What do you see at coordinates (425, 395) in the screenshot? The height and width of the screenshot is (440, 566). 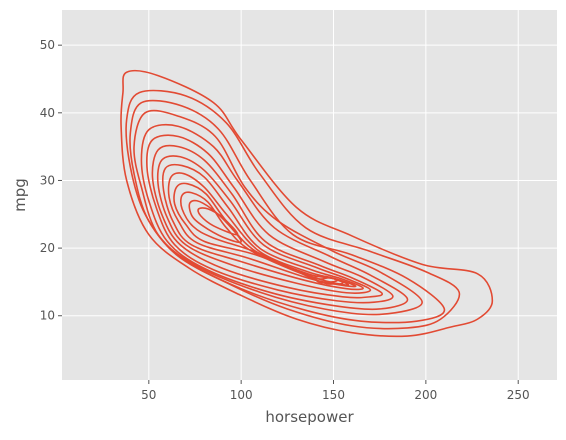 I see `x-tick-label: 200` at bounding box center [425, 395].